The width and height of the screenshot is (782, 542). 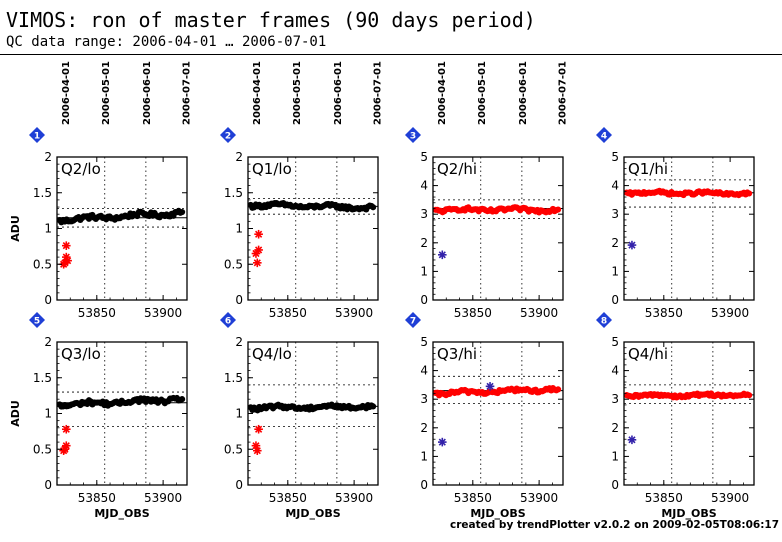 What do you see at coordinates (233, 264) in the screenshot?
I see `y-tick-label: 0.5` at bounding box center [233, 264].